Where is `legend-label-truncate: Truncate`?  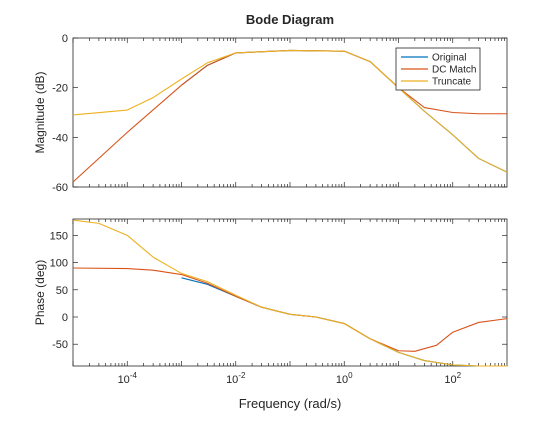
legend-label-truncate: Truncate is located at coordinates (452, 82).